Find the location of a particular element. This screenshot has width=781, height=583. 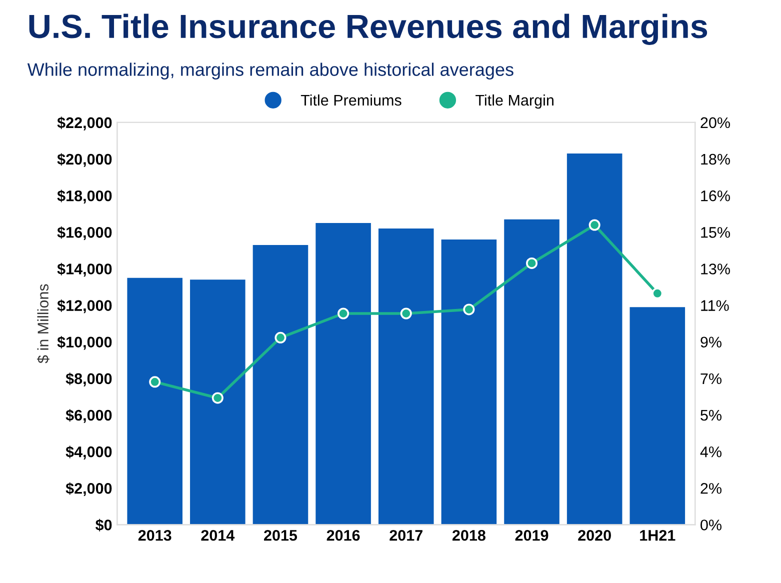

legend-label: Title Margin is located at coordinates (515, 101).